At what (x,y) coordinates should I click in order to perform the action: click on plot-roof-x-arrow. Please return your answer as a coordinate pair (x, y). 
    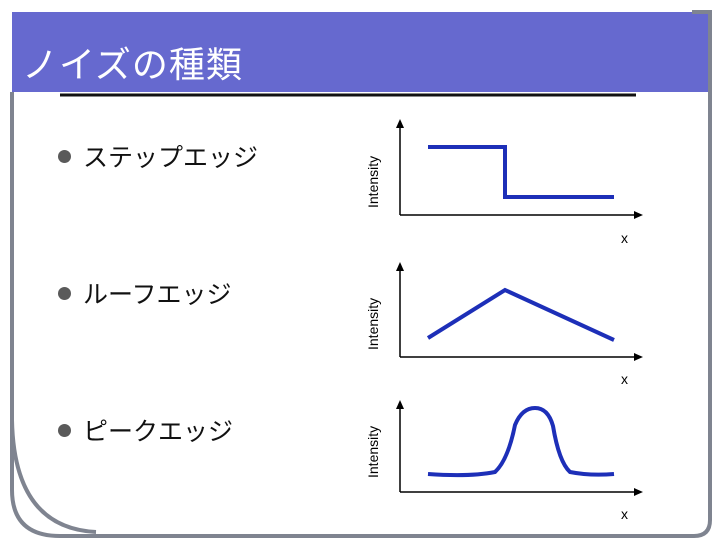
    Looking at the image, I should click on (638, 357).